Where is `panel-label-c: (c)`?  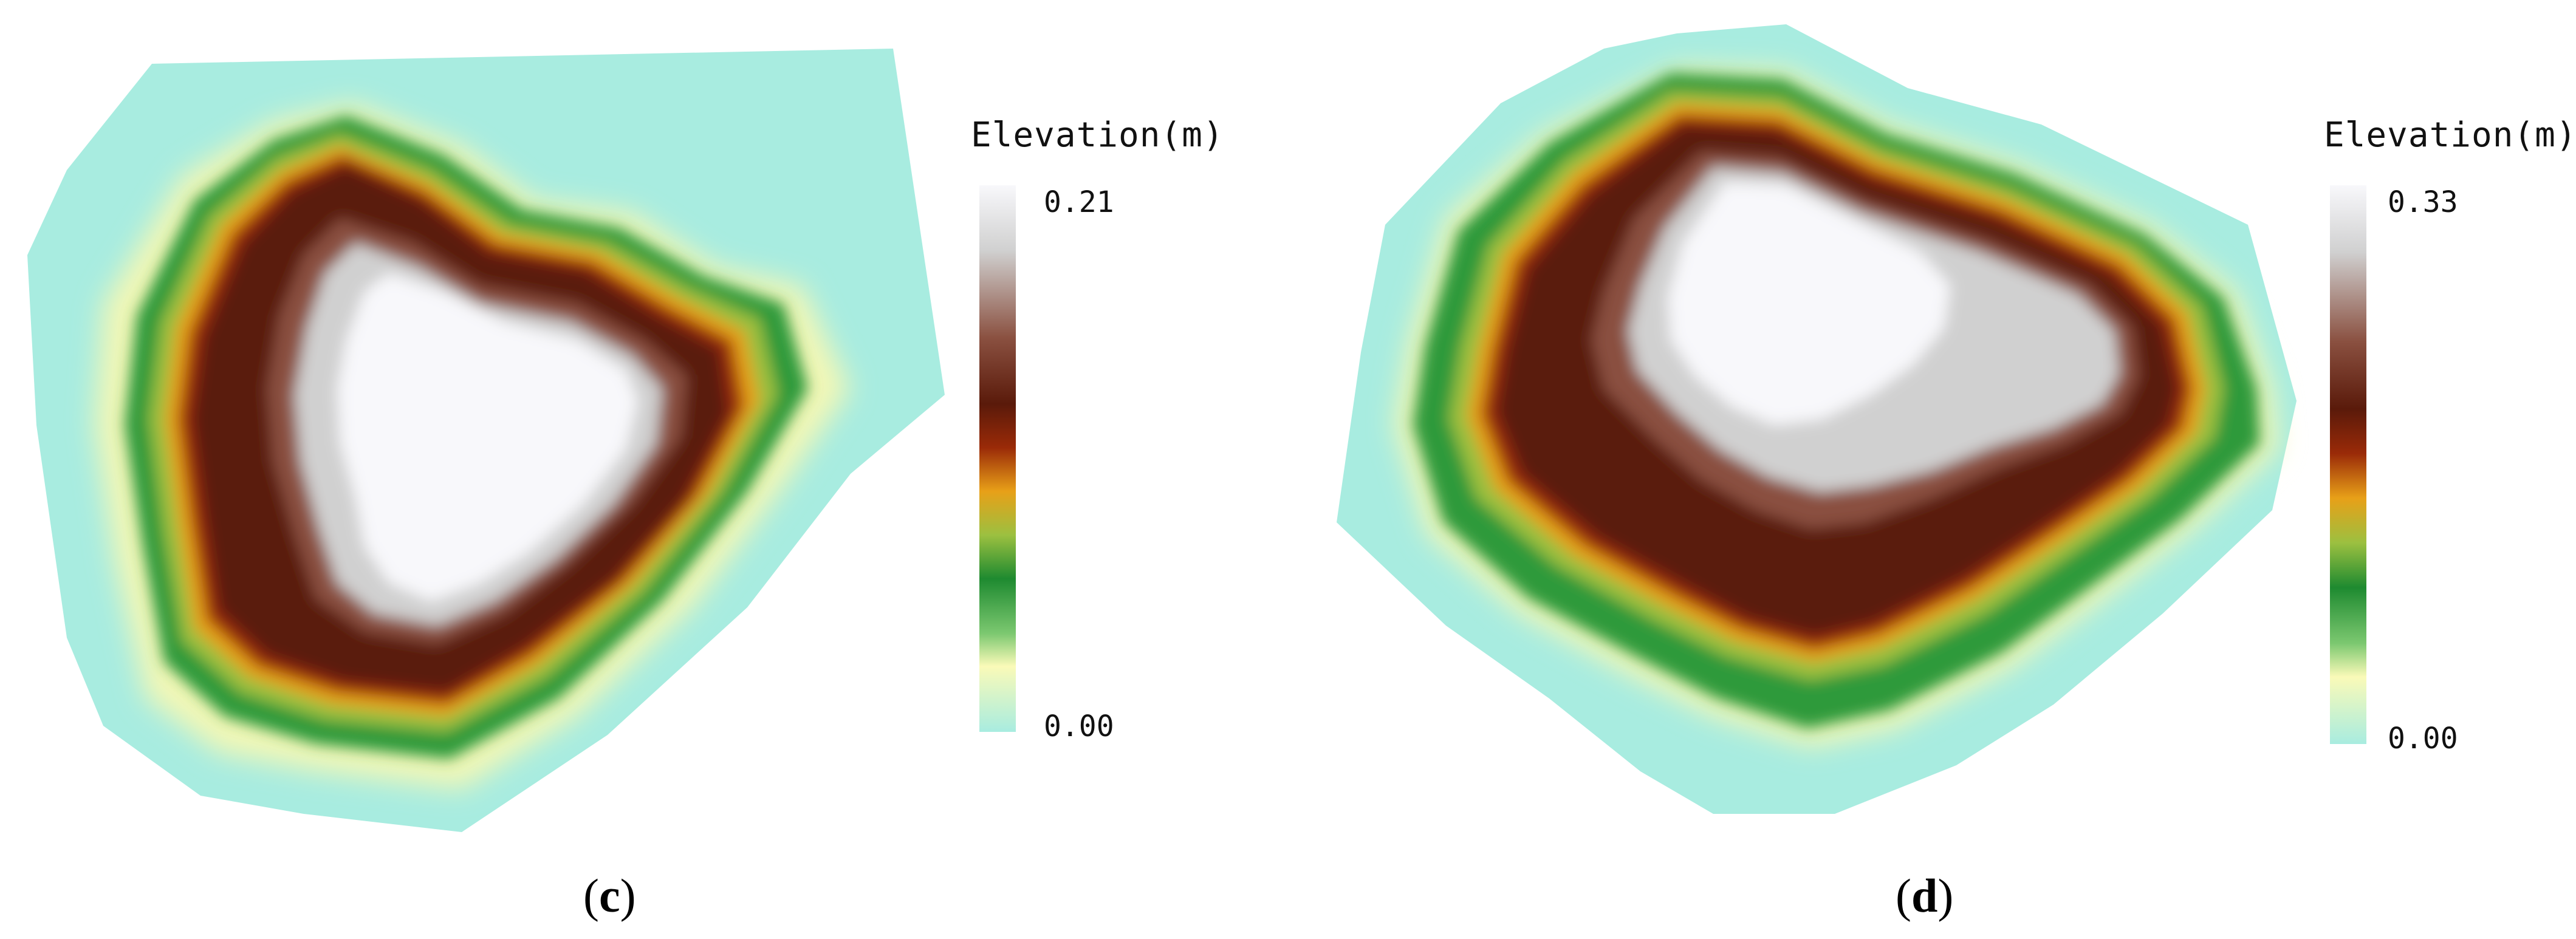 panel-label-c: (c) is located at coordinates (609, 895).